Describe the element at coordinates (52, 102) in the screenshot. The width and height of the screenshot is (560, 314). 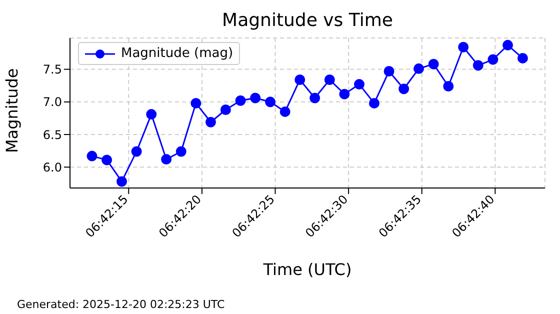
I see `y-tick-label: 7.0` at that location.